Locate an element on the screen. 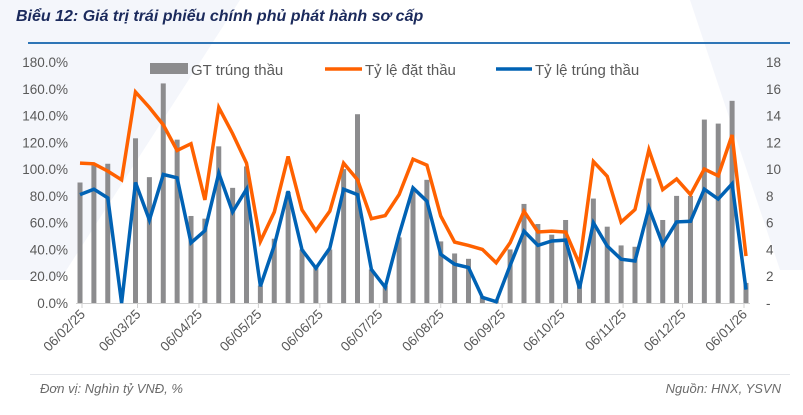  y-left-tick-label: 60.0% is located at coordinates (49, 223).